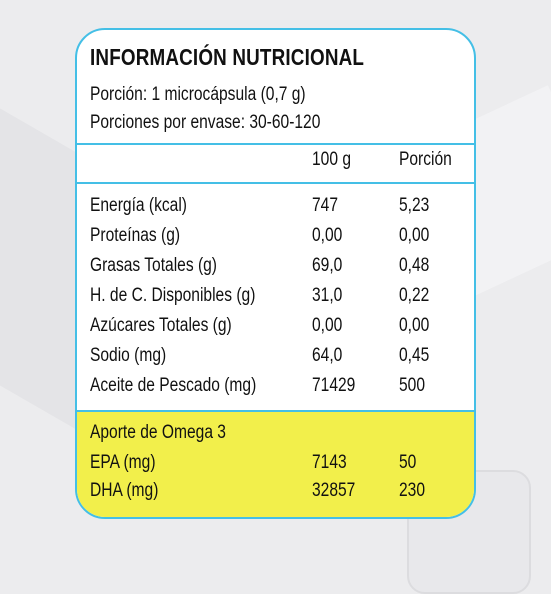 The image size is (551, 594). Describe the element at coordinates (414, 235) in the screenshot. I see `row-protein-portion: 0,00` at that location.